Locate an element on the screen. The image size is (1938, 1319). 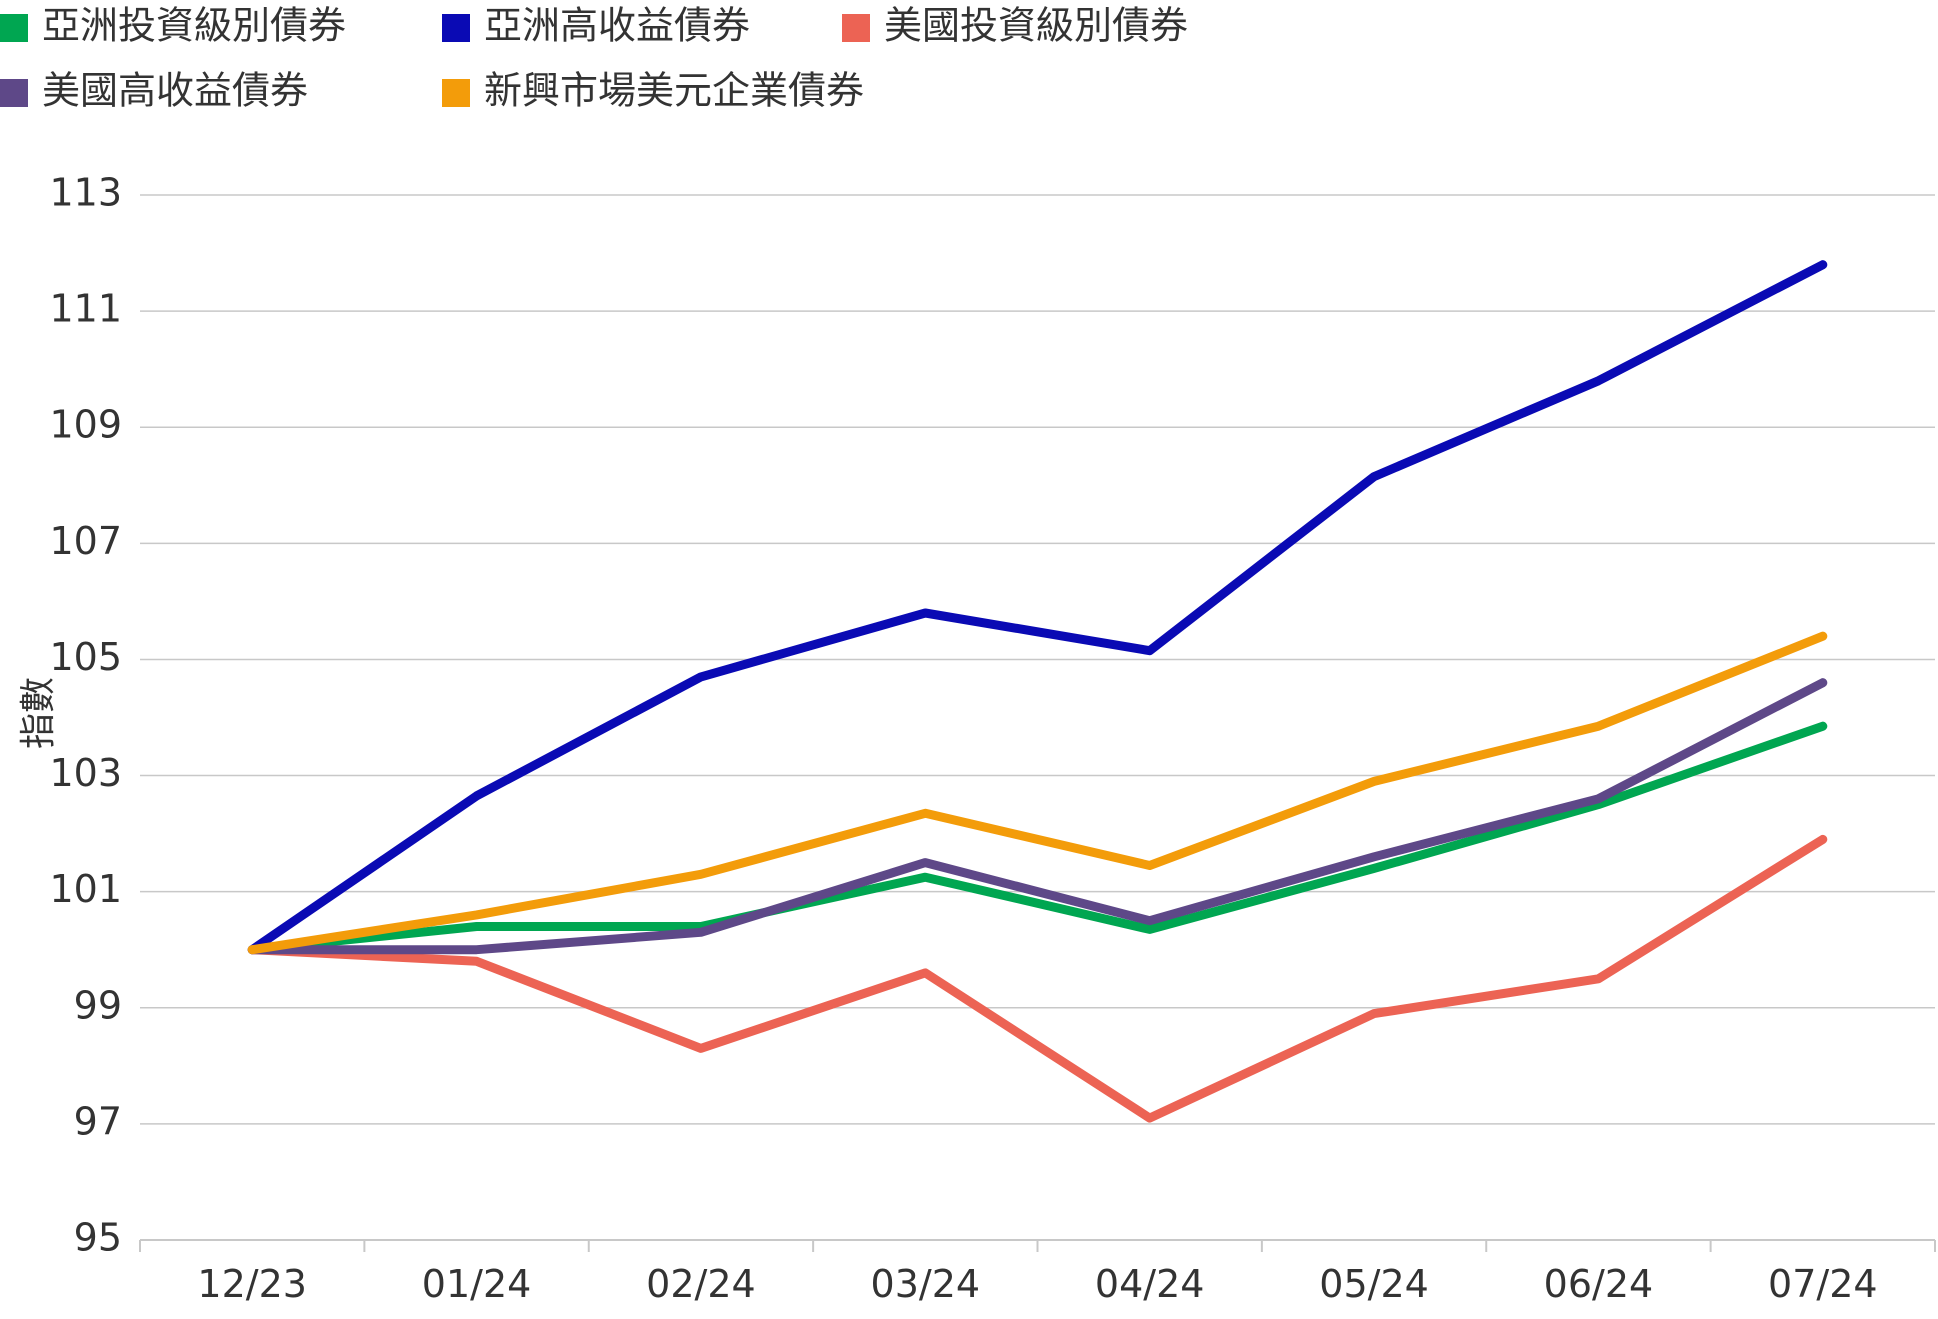
legend-label: 新興市場美元企業債券 is located at coordinates (674, 91).